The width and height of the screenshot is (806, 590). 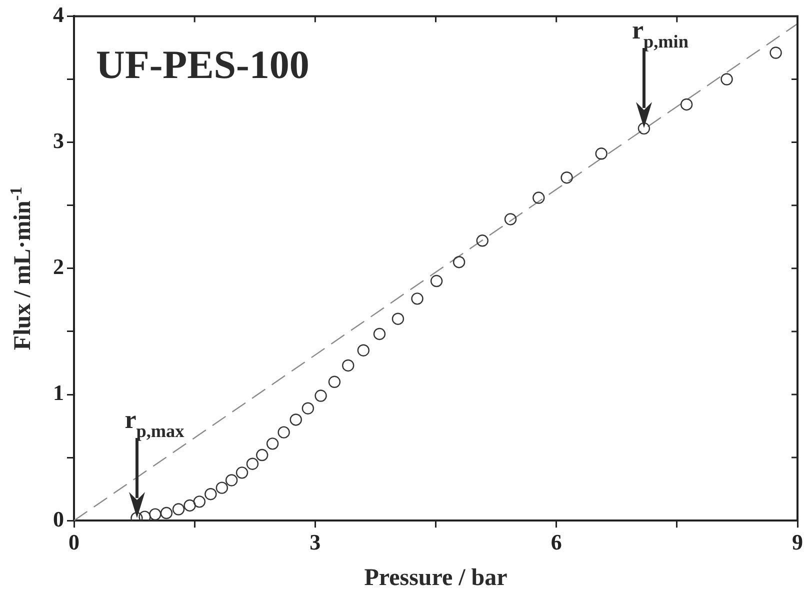 I want to click on y-tick-label: 4, so click(x=58, y=14).